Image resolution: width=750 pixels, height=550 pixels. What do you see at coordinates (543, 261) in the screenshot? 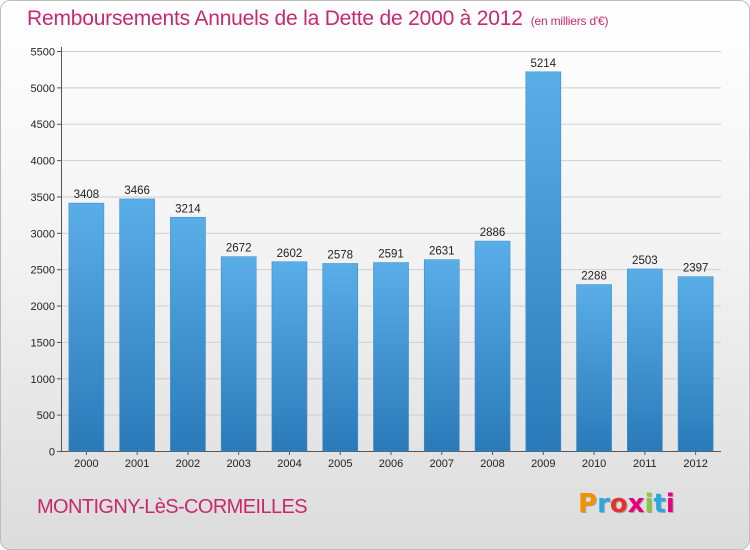
I see `bar-2009` at bounding box center [543, 261].